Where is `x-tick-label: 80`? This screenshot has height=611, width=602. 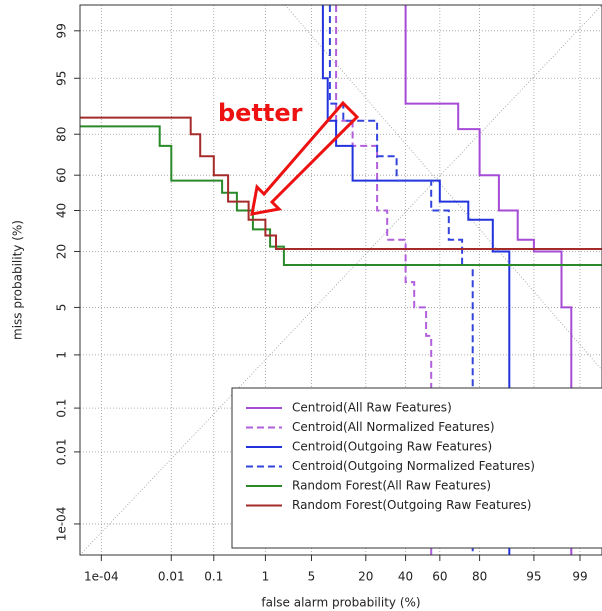 x-tick-label: 80 is located at coordinates (479, 577).